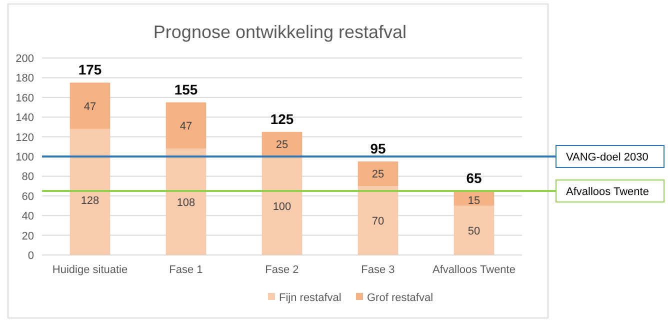 The width and height of the screenshot is (668, 325). What do you see at coordinates (31, 256) in the screenshot?
I see `y-tick-label: 0` at bounding box center [31, 256].